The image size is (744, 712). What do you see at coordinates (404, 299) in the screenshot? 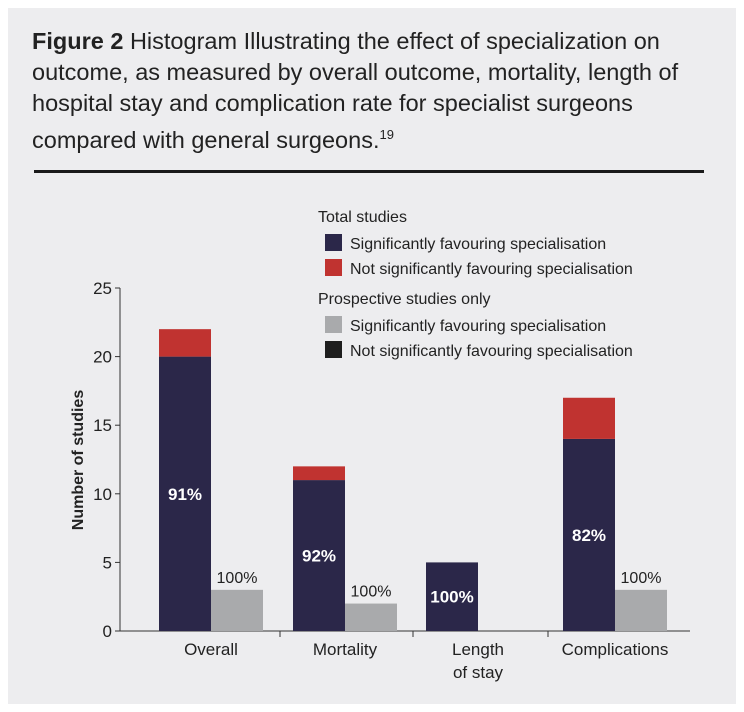
I see `legend-title: Prospective studies only` at bounding box center [404, 299].